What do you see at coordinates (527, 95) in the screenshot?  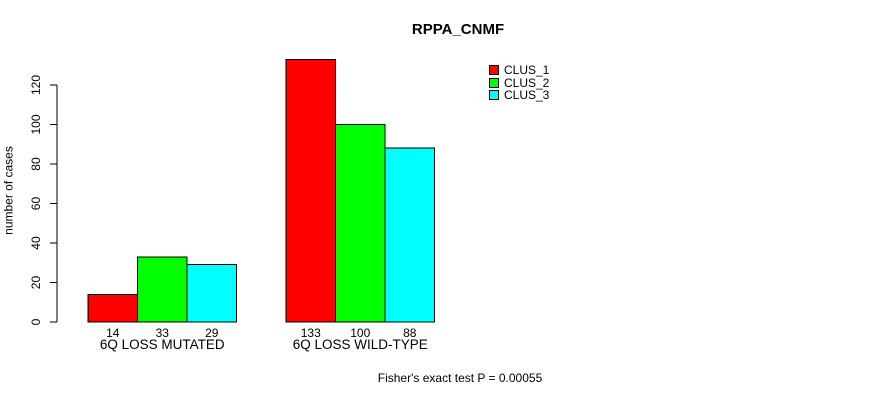 I see `legend-label: CLUS_3` at bounding box center [527, 95].